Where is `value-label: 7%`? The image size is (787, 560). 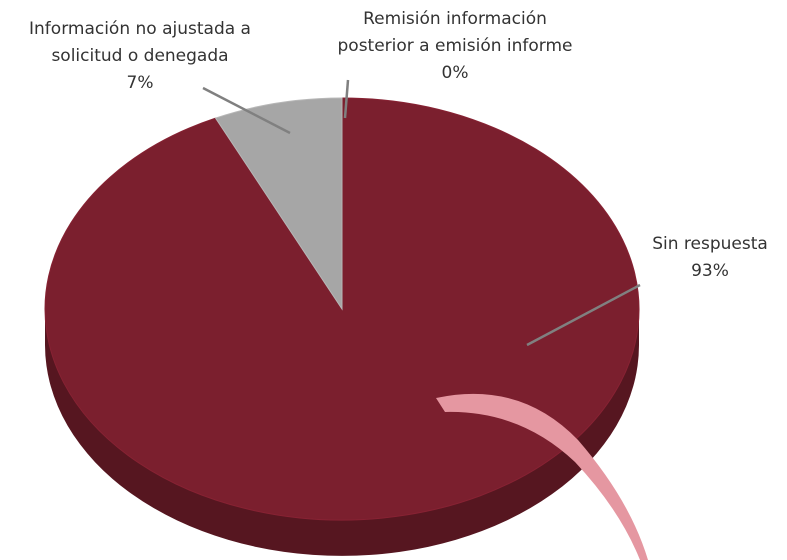
value-label: 7% is located at coordinates (140, 83).